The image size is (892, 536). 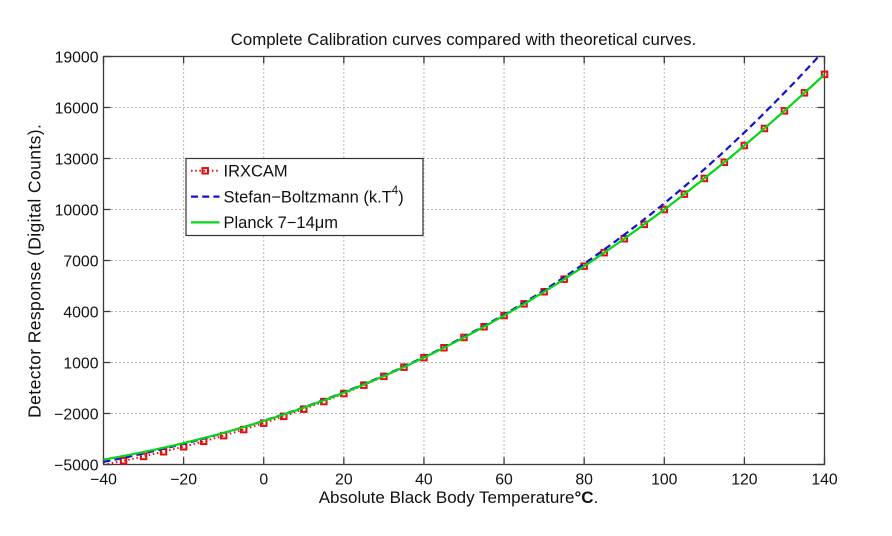 What do you see at coordinates (744, 479) in the screenshot?
I see `svg-text: 120` at bounding box center [744, 479].